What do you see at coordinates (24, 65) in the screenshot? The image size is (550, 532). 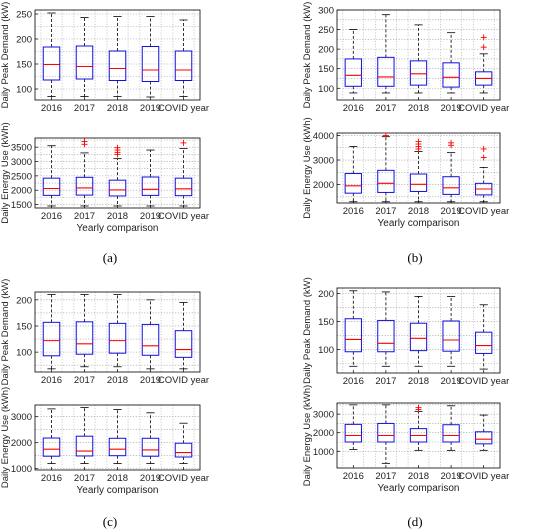 I see `y-tick-label: 150` at bounding box center [24, 65].